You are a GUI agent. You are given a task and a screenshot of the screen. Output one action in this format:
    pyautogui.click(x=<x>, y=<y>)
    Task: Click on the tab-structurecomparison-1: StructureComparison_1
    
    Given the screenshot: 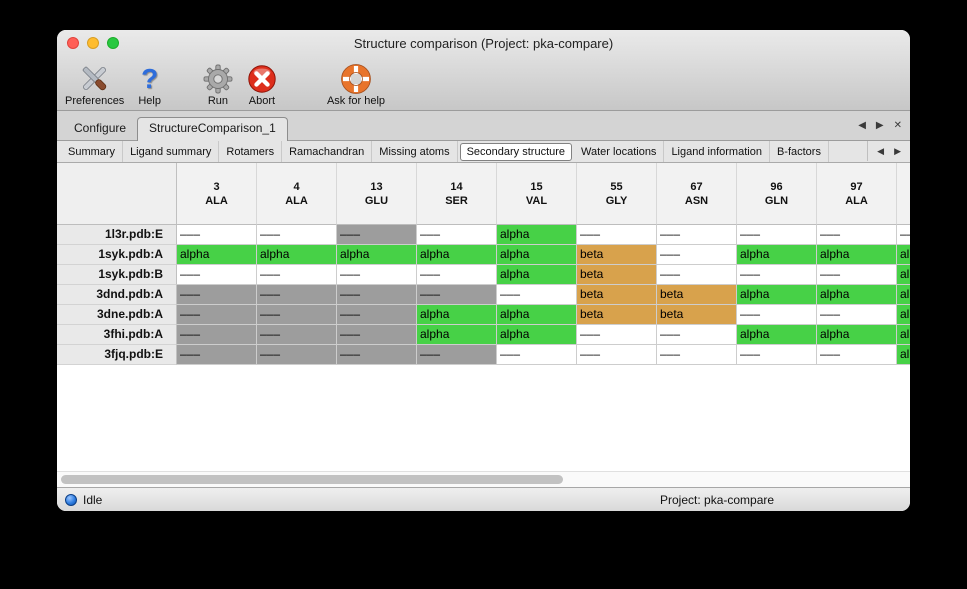 What is the action you would take?
    pyautogui.click(x=212, y=129)
    